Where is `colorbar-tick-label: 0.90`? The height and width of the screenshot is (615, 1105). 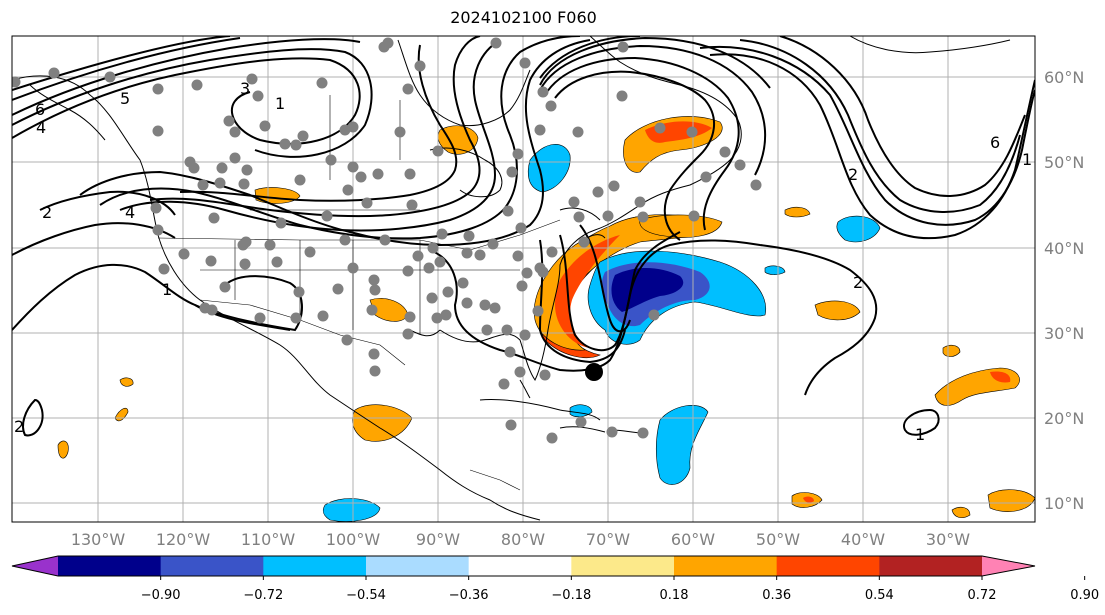
colorbar-tick-label: 0.90 is located at coordinates (1084, 595).